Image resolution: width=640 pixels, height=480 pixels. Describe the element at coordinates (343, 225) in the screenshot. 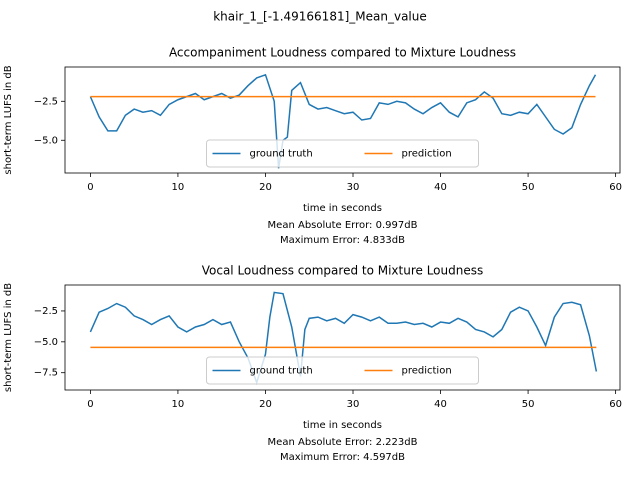

I see `annotation: Mean Absolute Error: 0.997dB` at that location.